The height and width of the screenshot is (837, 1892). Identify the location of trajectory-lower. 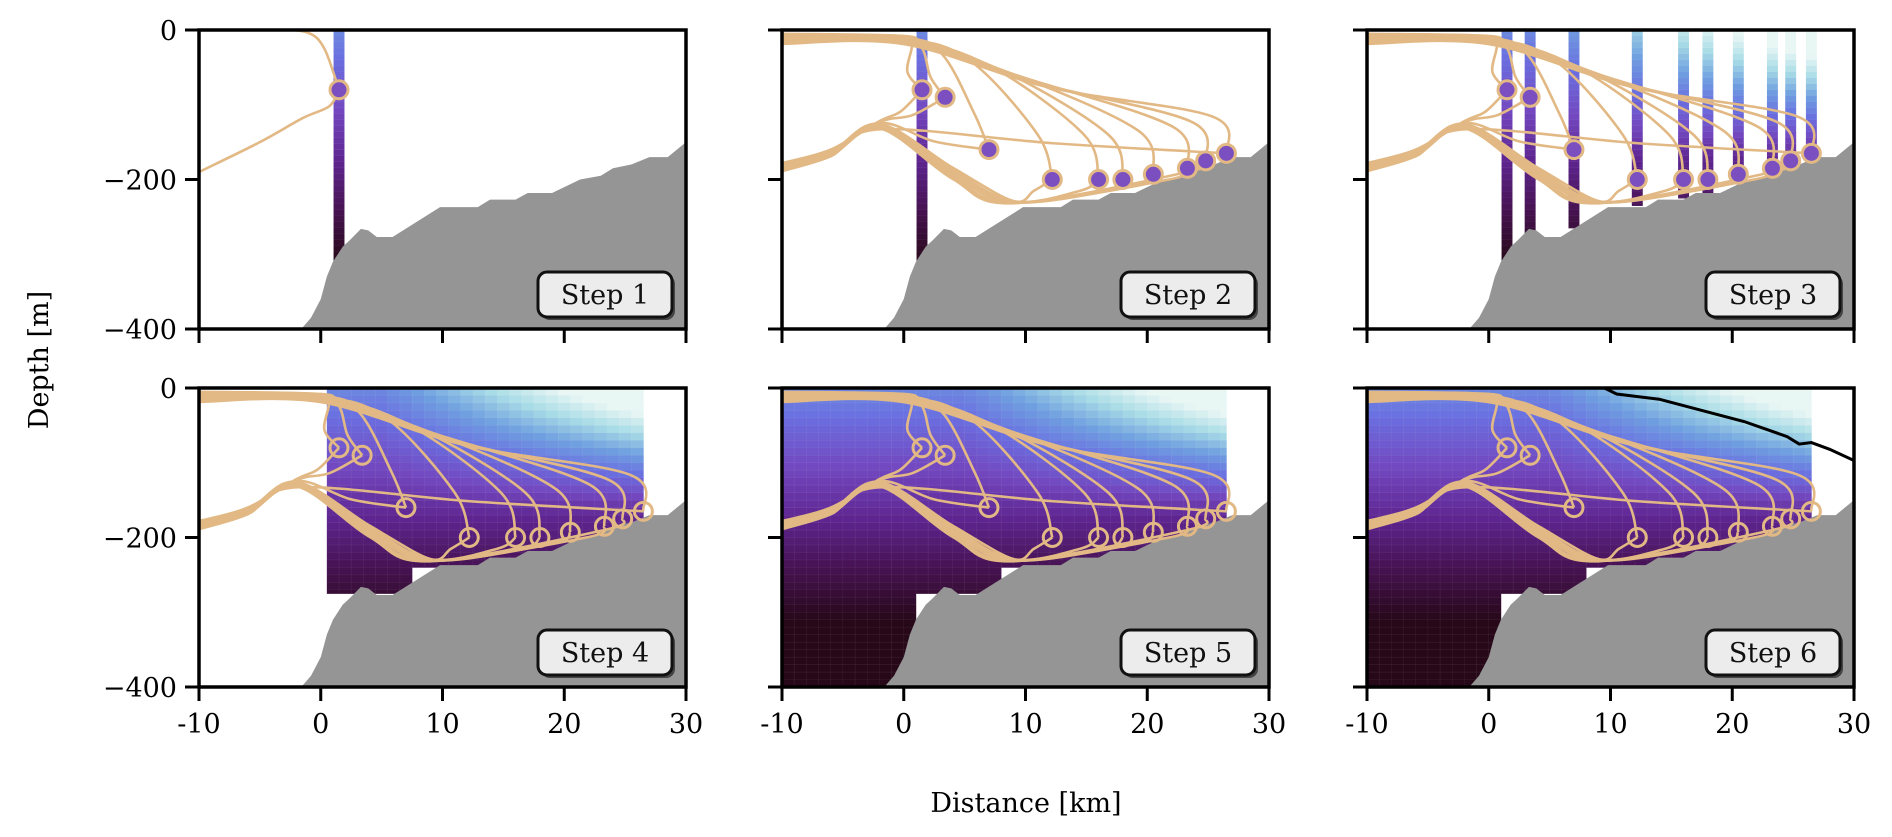
(953, 164).